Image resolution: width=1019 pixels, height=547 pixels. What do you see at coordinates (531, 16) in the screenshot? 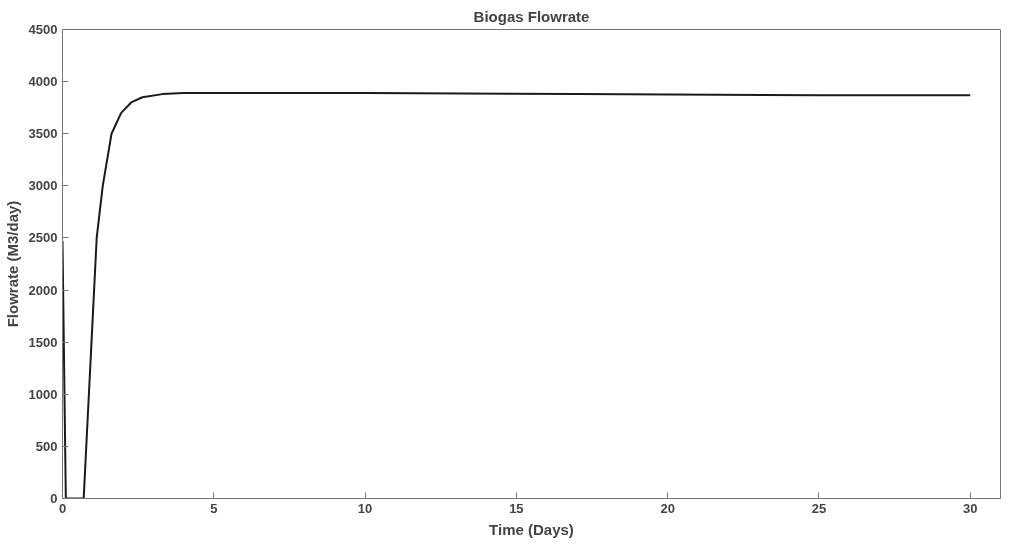
I see `chart-title: Biogas Flowrate` at bounding box center [531, 16].